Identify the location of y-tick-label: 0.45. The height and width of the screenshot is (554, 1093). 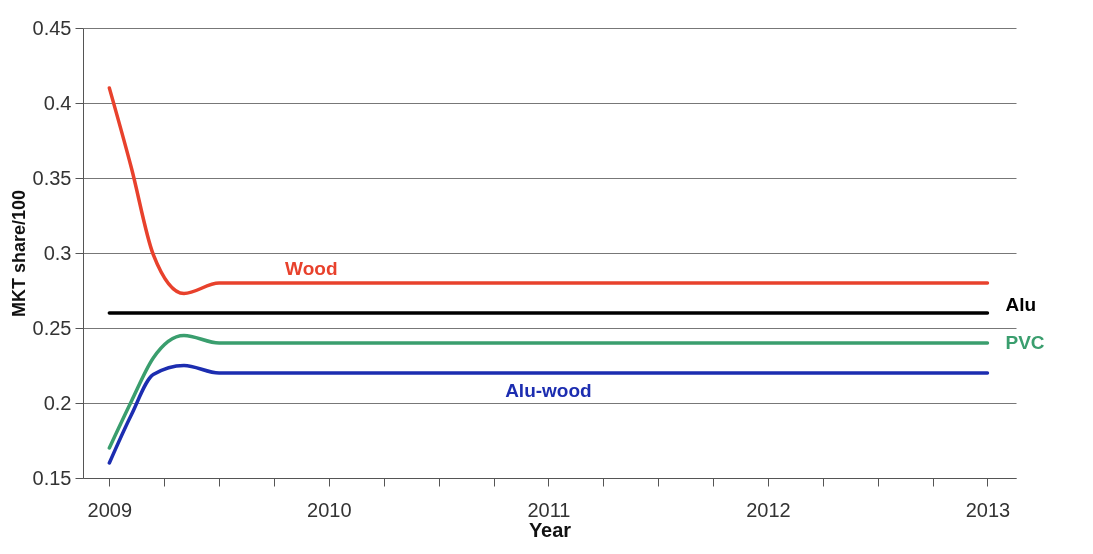
(52, 27).